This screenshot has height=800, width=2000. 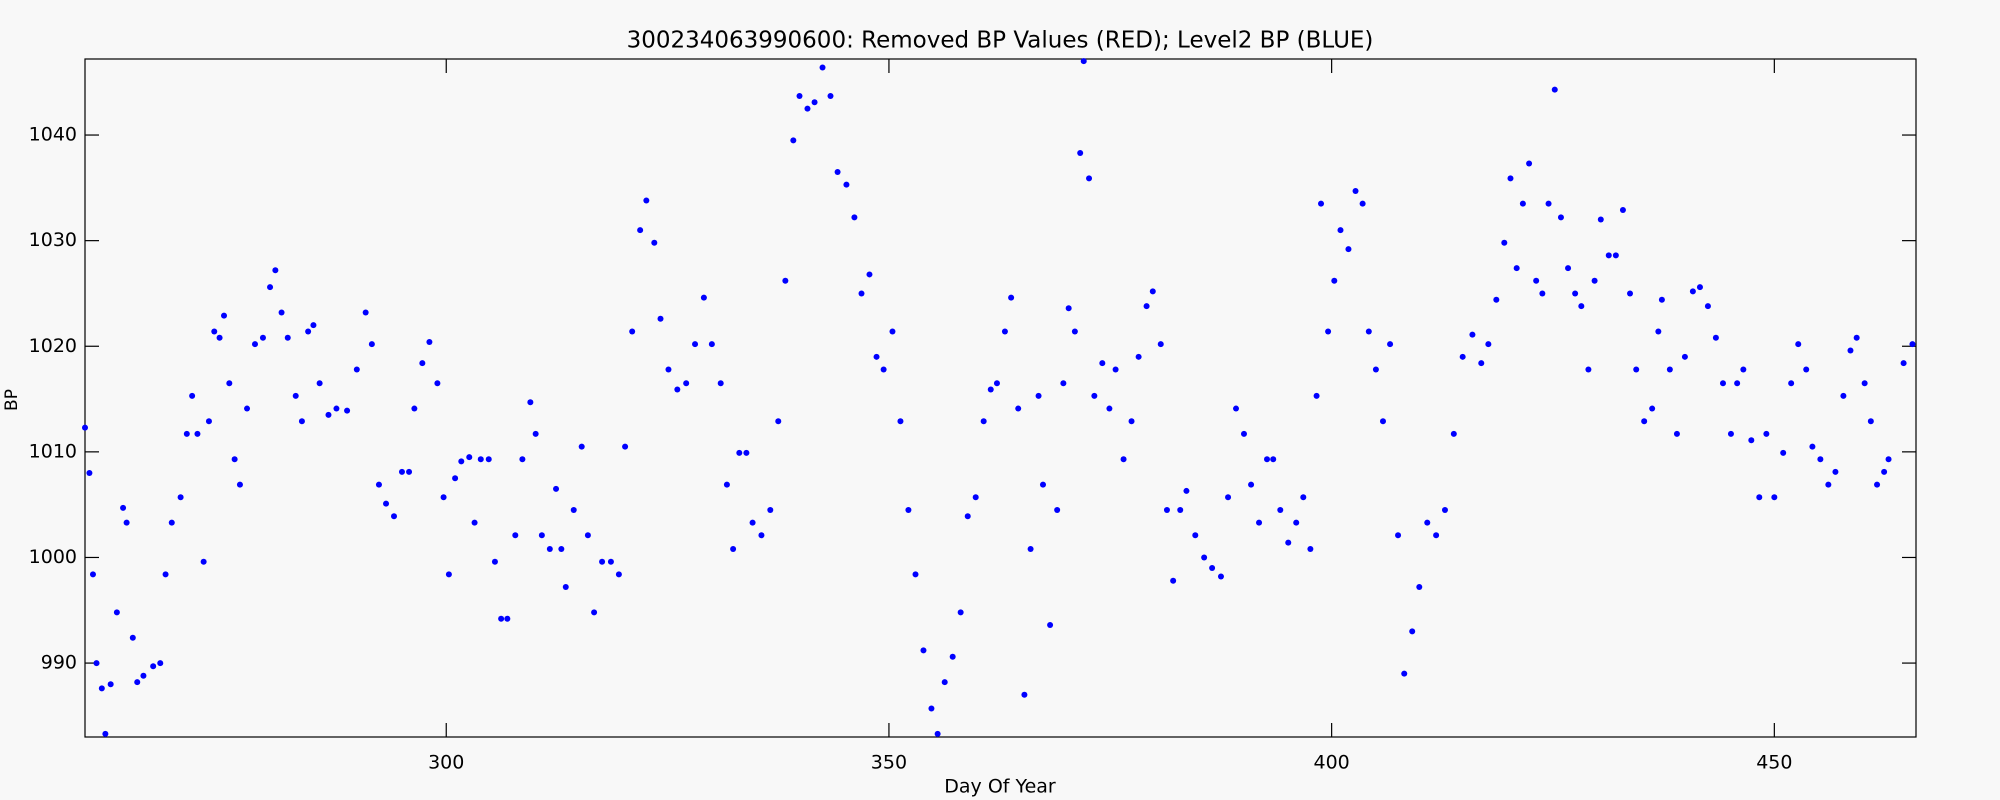 I want to click on x-axis-label: Day Of Year, so click(x=1000, y=787).